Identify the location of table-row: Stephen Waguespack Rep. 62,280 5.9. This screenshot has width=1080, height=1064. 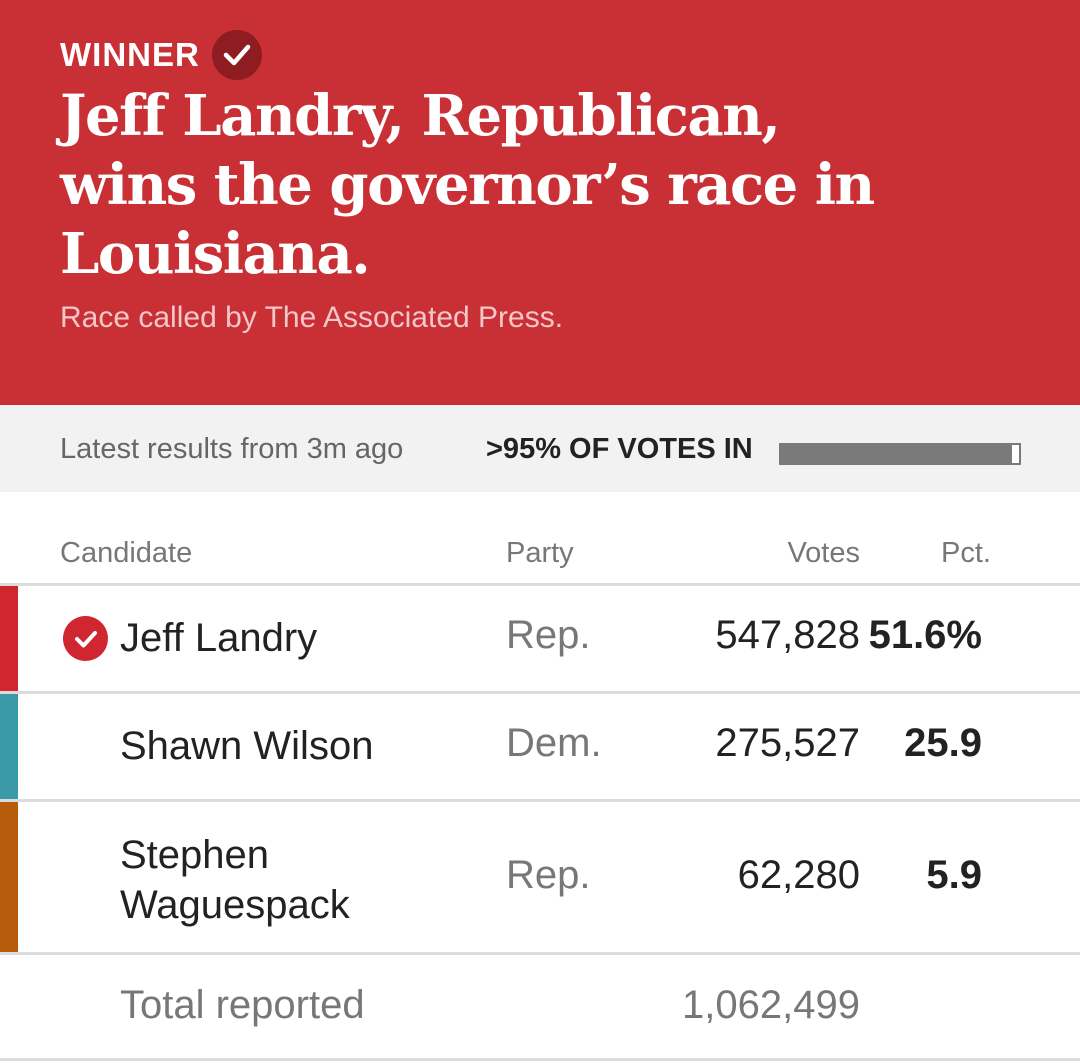
(540, 878).